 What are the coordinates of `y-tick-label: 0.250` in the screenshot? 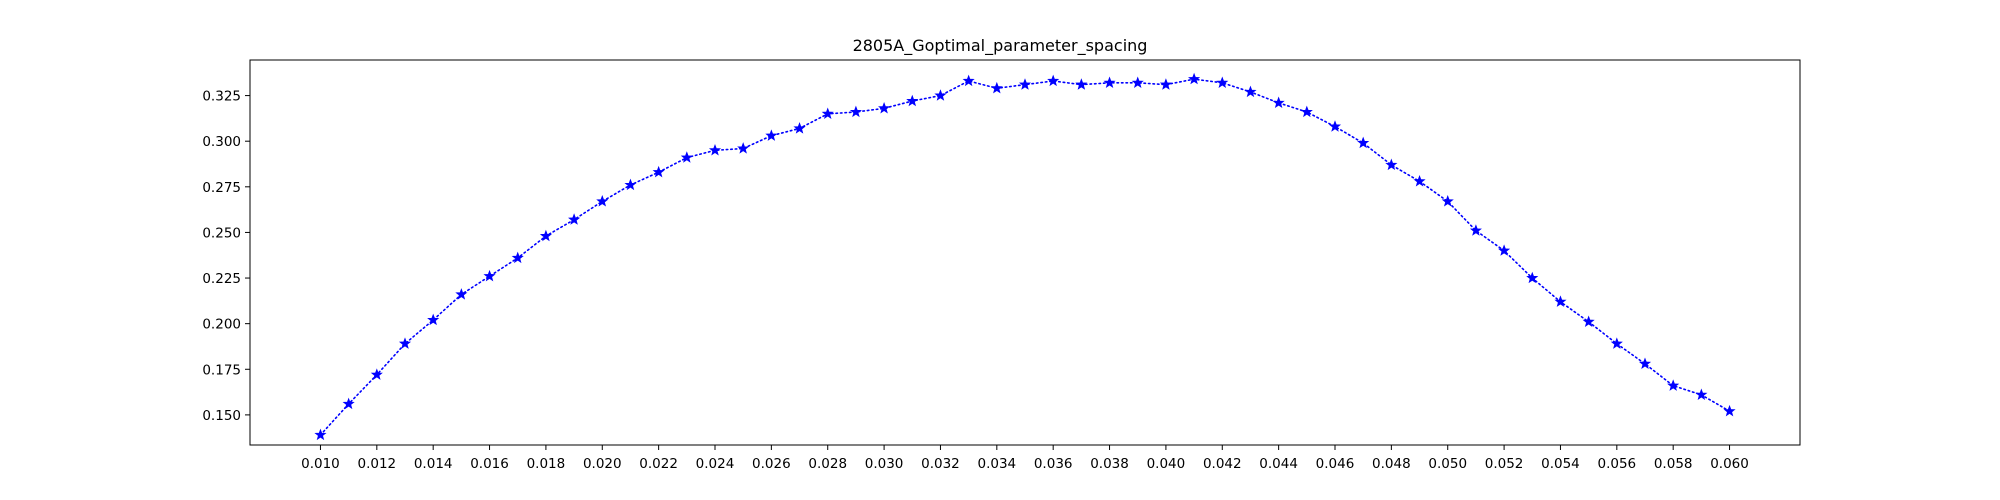 It's located at (221, 233).